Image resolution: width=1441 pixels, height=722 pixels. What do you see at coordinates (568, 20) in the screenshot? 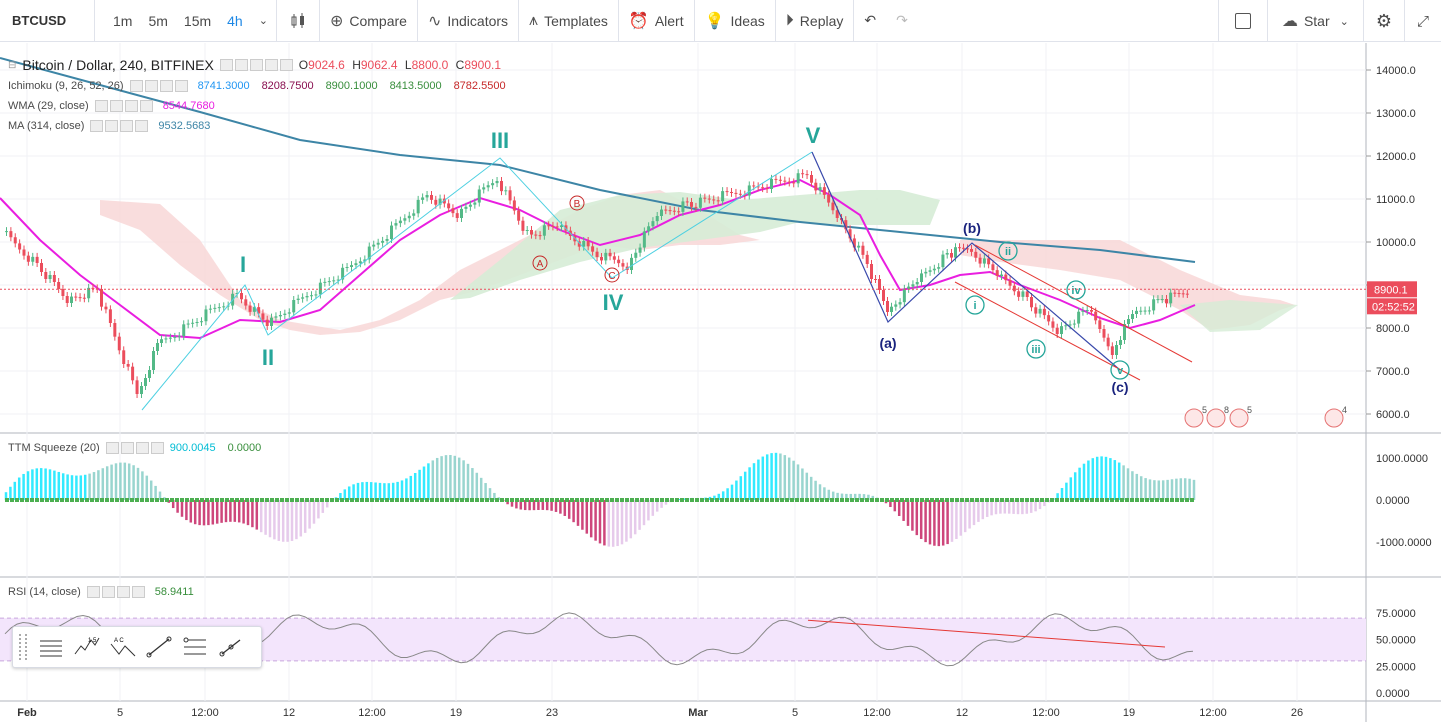
I see `templates-button: ⩚ Templates` at bounding box center [568, 20].